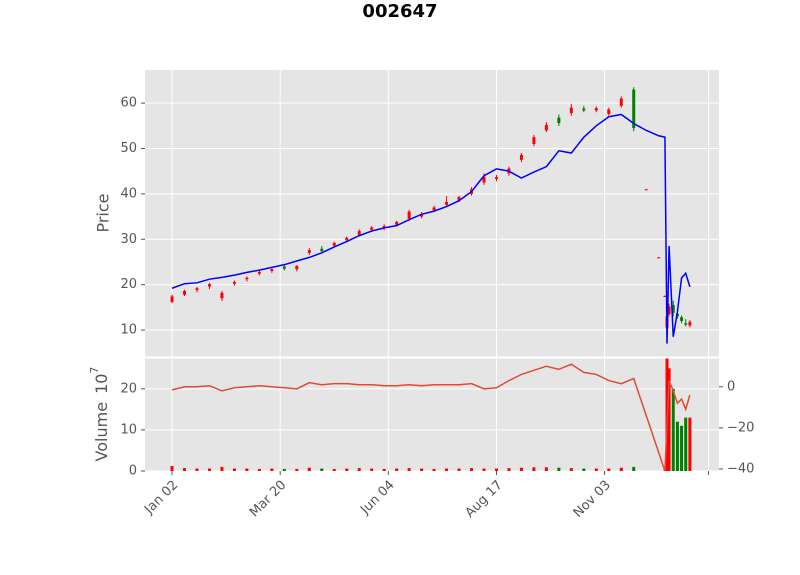 The height and width of the screenshot is (575, 800). I want to click on y-tick-label: 40, so click(128, 193).